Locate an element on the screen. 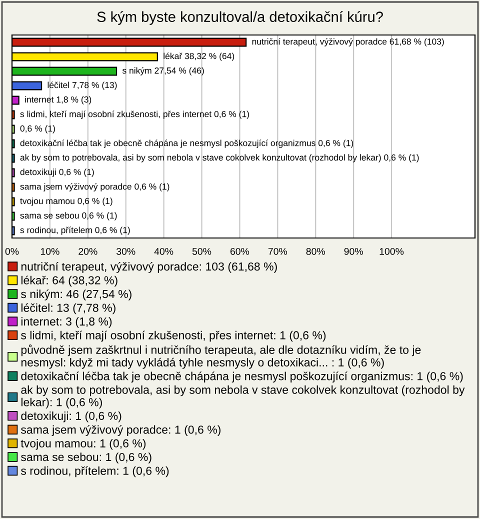 This screenshot has height=519, width=480. category-label: ak by som to potrebovala, asi by som nebola v stave cokolvek konzultovat (rozhodol by lekar) 0,6 % (1) is located at coordinates (219, 158).